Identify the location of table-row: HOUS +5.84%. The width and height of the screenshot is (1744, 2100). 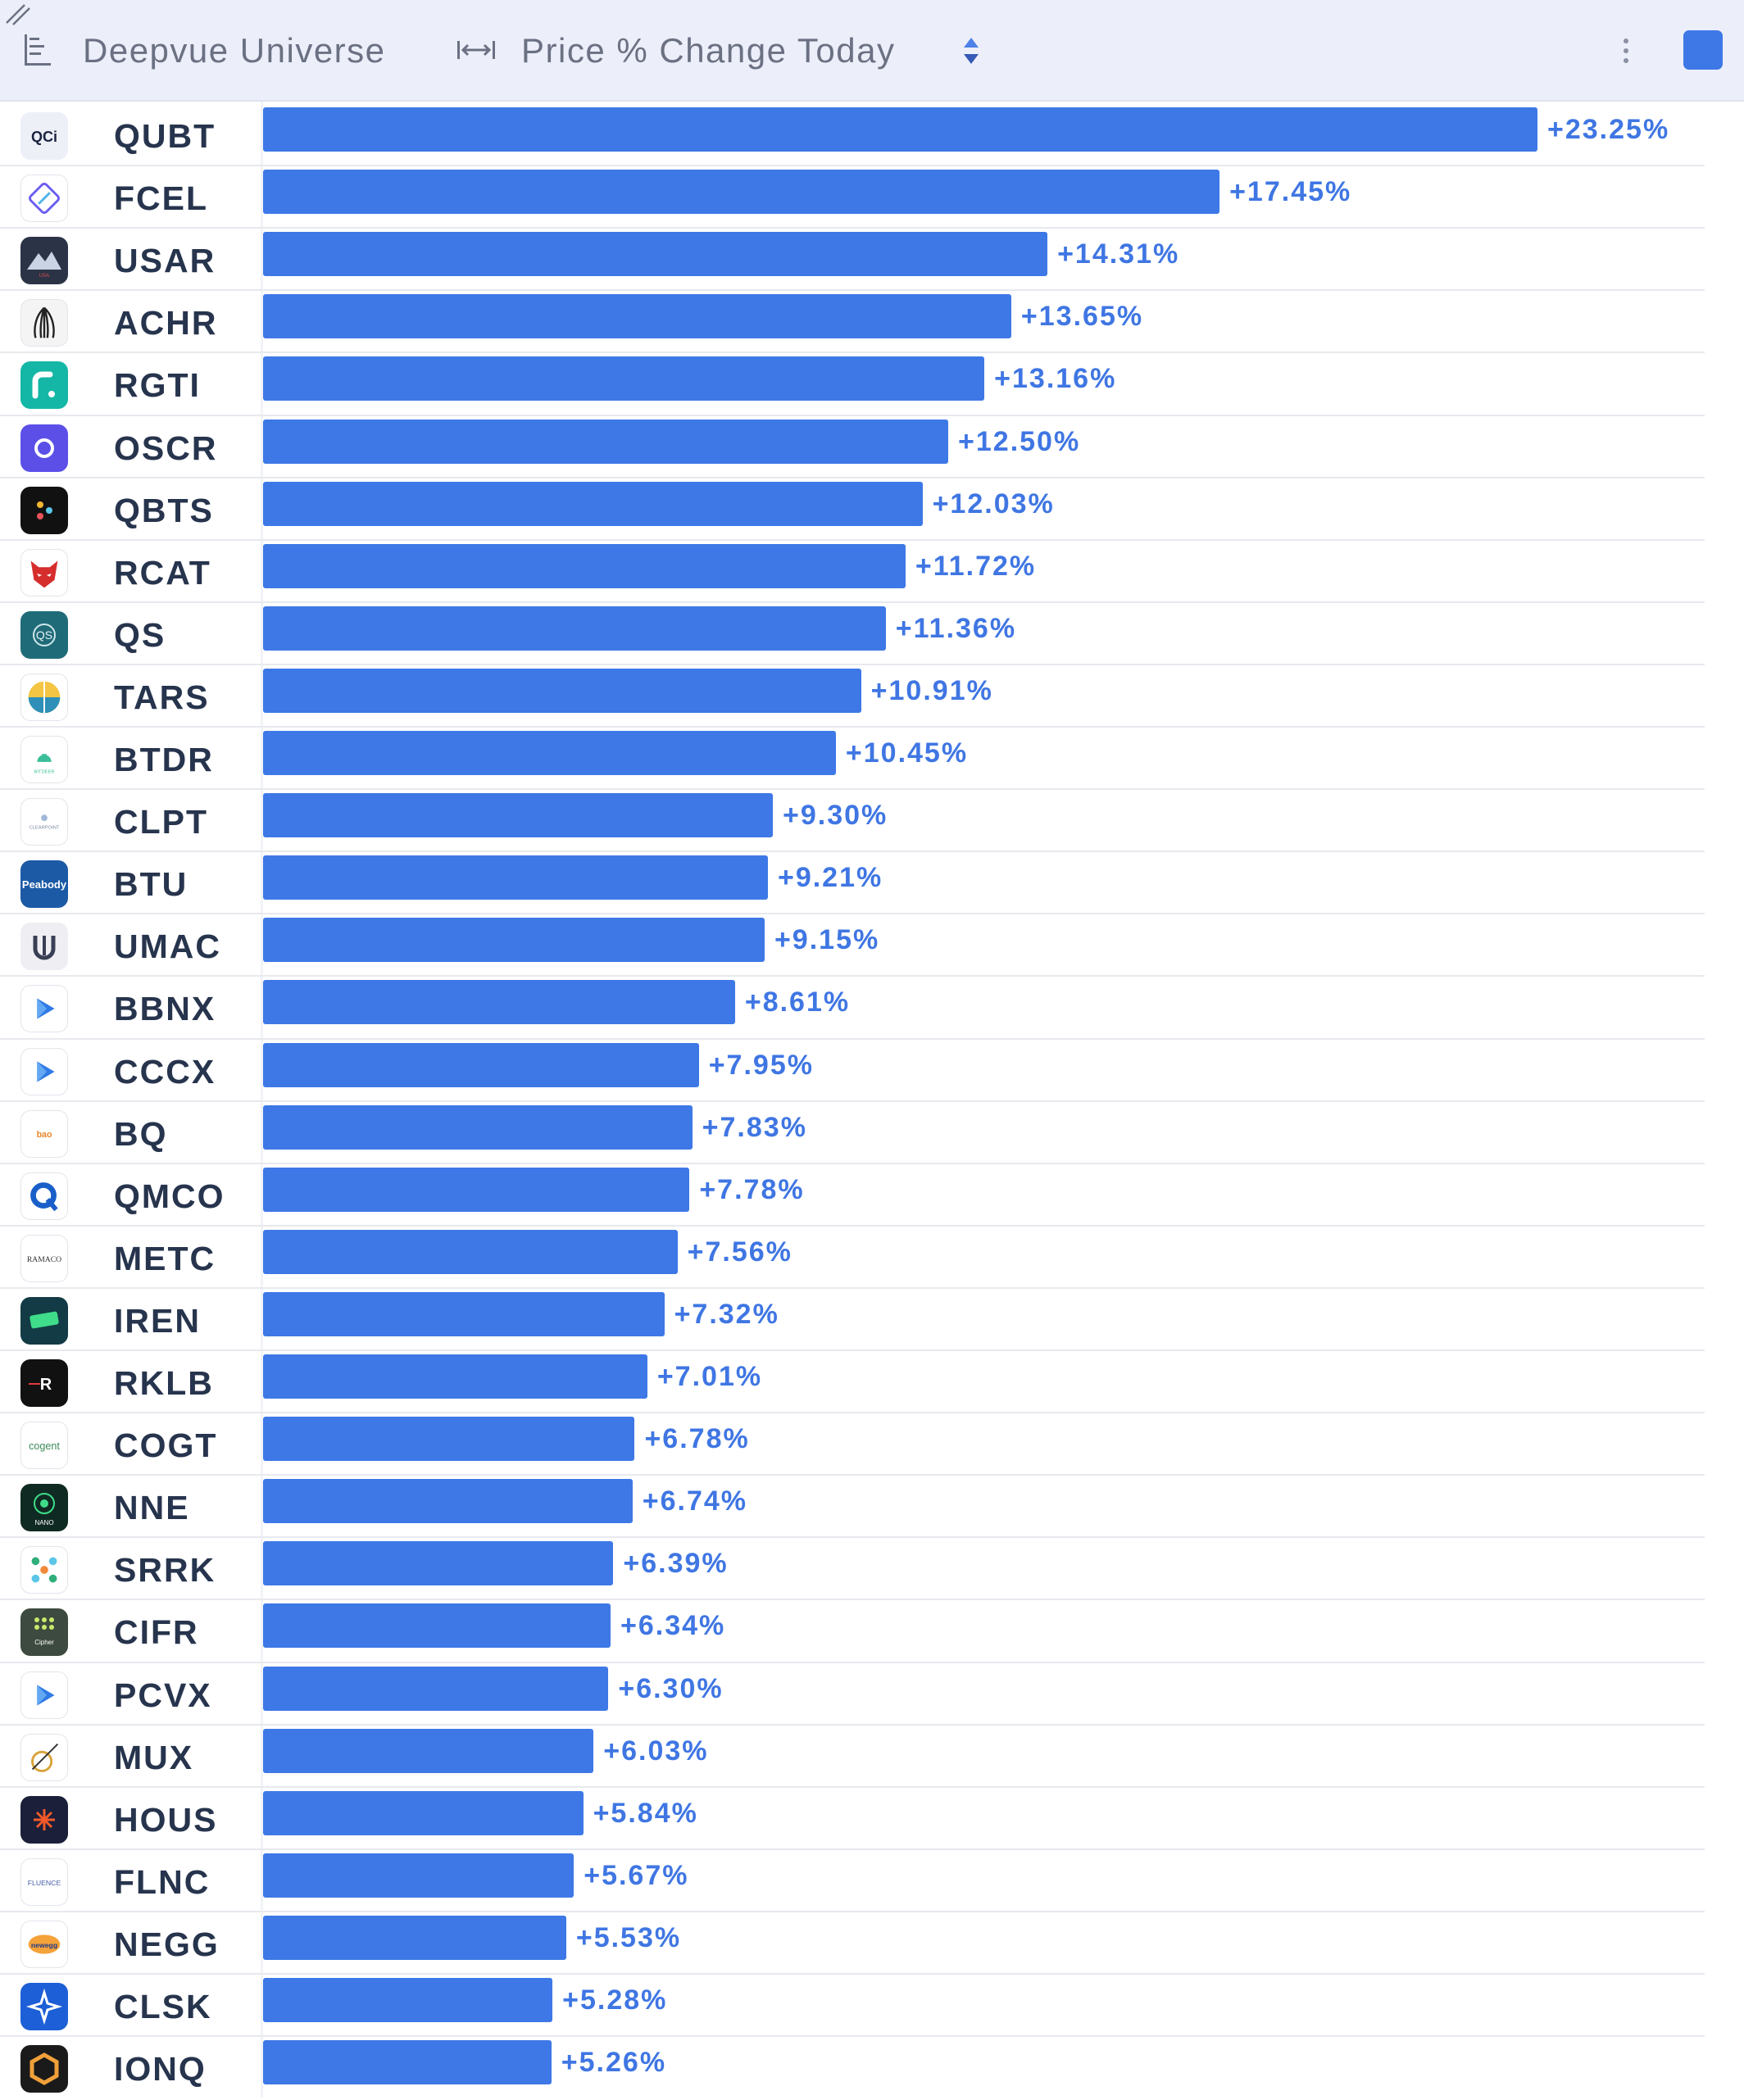
(872, 1820).